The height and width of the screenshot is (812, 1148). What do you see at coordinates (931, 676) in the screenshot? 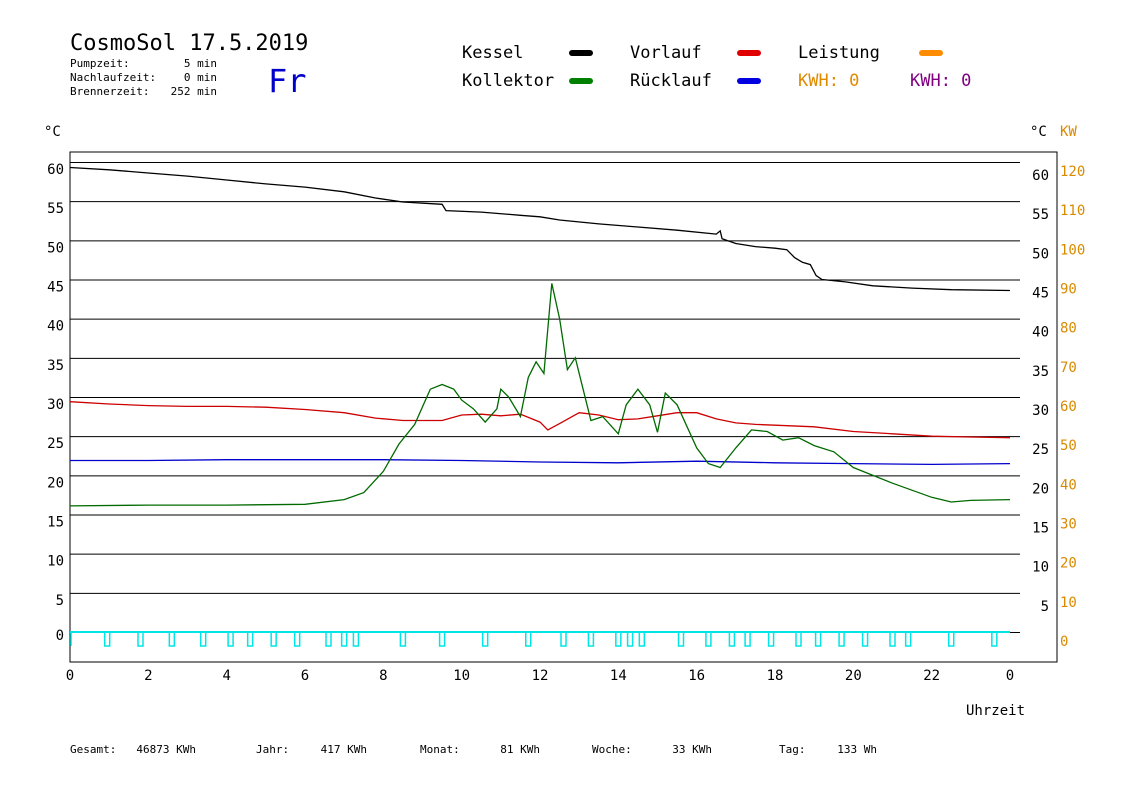
I see `x-tick-label: 22` at bounding box center [931, 676].